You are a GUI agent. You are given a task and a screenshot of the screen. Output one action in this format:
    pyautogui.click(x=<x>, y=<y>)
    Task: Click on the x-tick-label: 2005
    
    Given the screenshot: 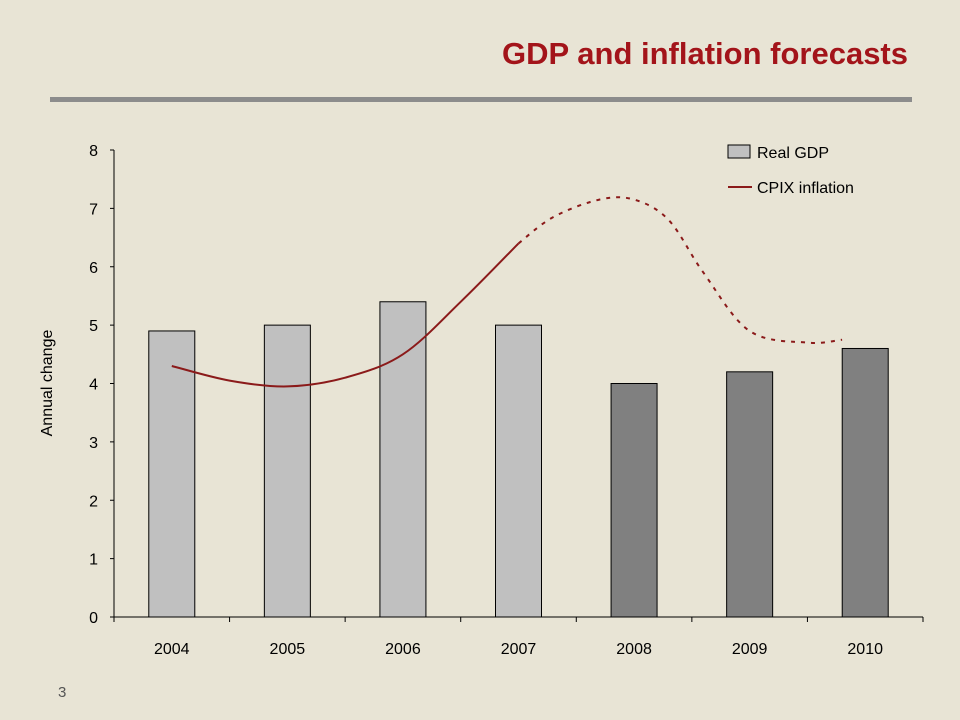 What is the action you would take?
    pyautogui.click(x=288, y=649)
    